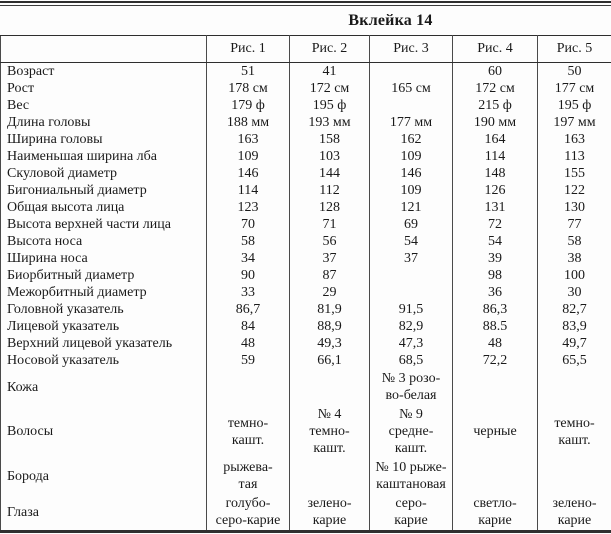 Image resolution: width=611 pixels, height=534 pixels. What do you see at coordinates (103, 122) in the screenshot?
I see `row-label: Длина головы` at bounding box center [103, 122].